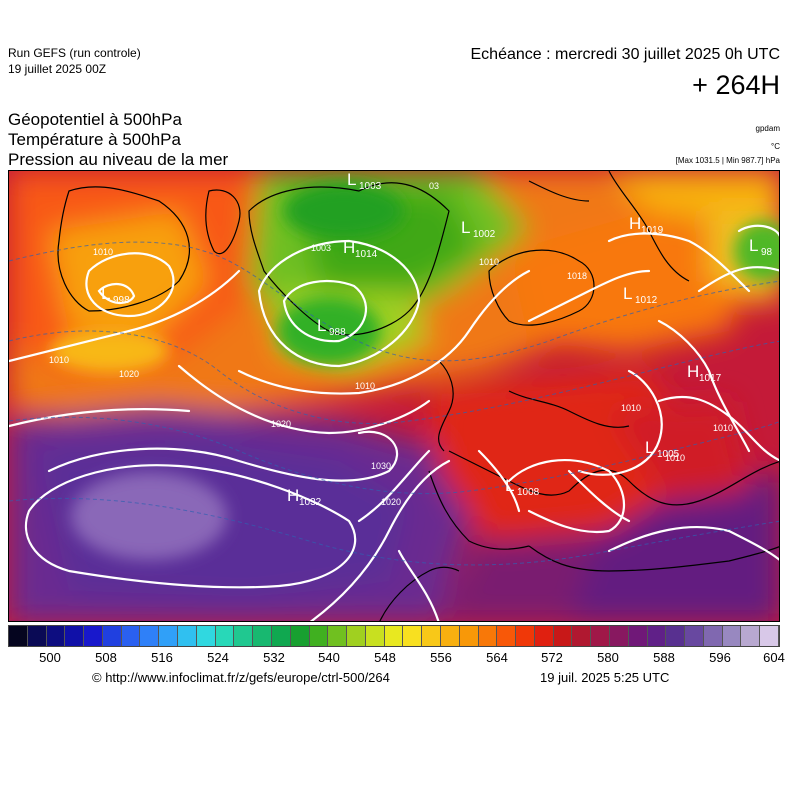  I want to click on isobar-label: 1003, so click(321, 248).